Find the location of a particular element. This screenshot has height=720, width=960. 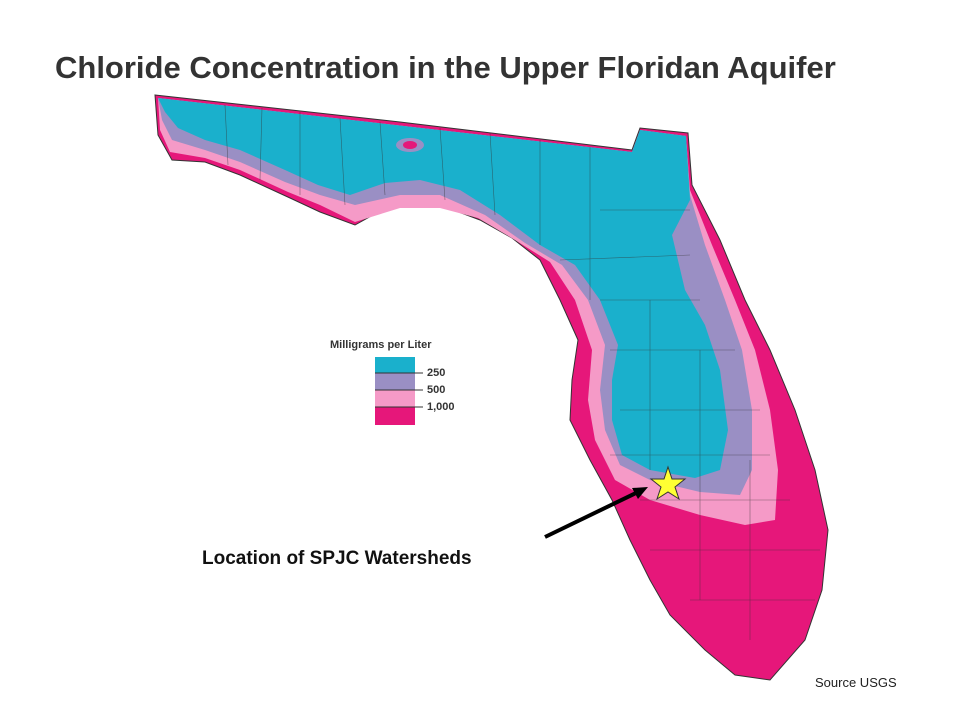

legend-label: 1,000 is located at coordinates (441, 407).